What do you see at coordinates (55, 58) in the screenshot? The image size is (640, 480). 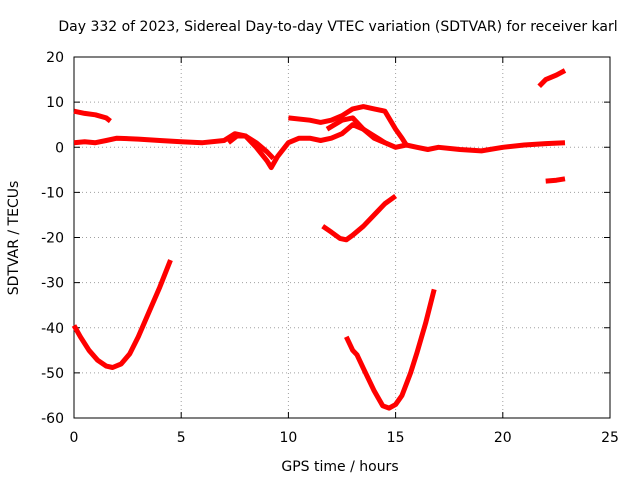 I see `y-tick-label: 20` at bounding box center [55, 58].